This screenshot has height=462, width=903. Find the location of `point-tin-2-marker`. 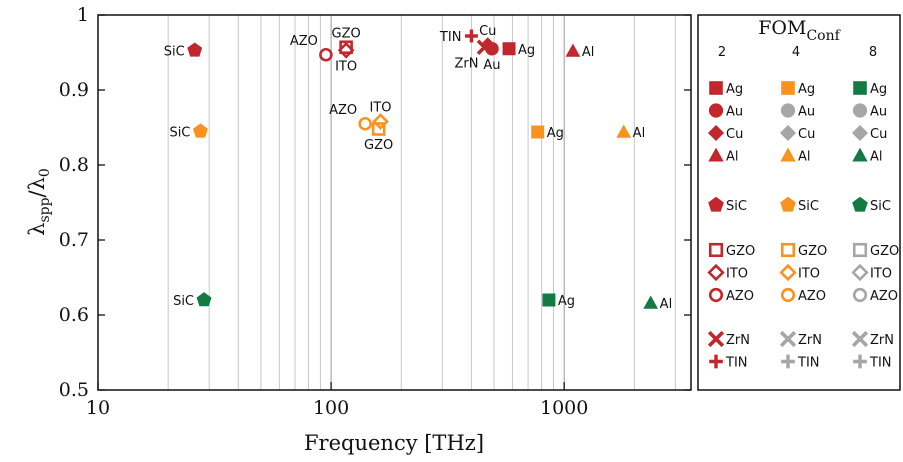

point-tin-2-marker is located at coordinates (471, 36).